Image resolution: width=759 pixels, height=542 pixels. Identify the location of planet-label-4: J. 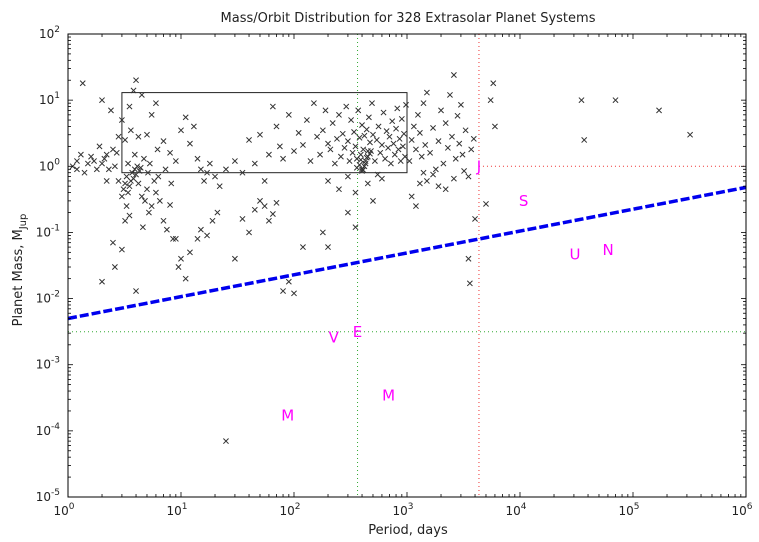
(478, 166).